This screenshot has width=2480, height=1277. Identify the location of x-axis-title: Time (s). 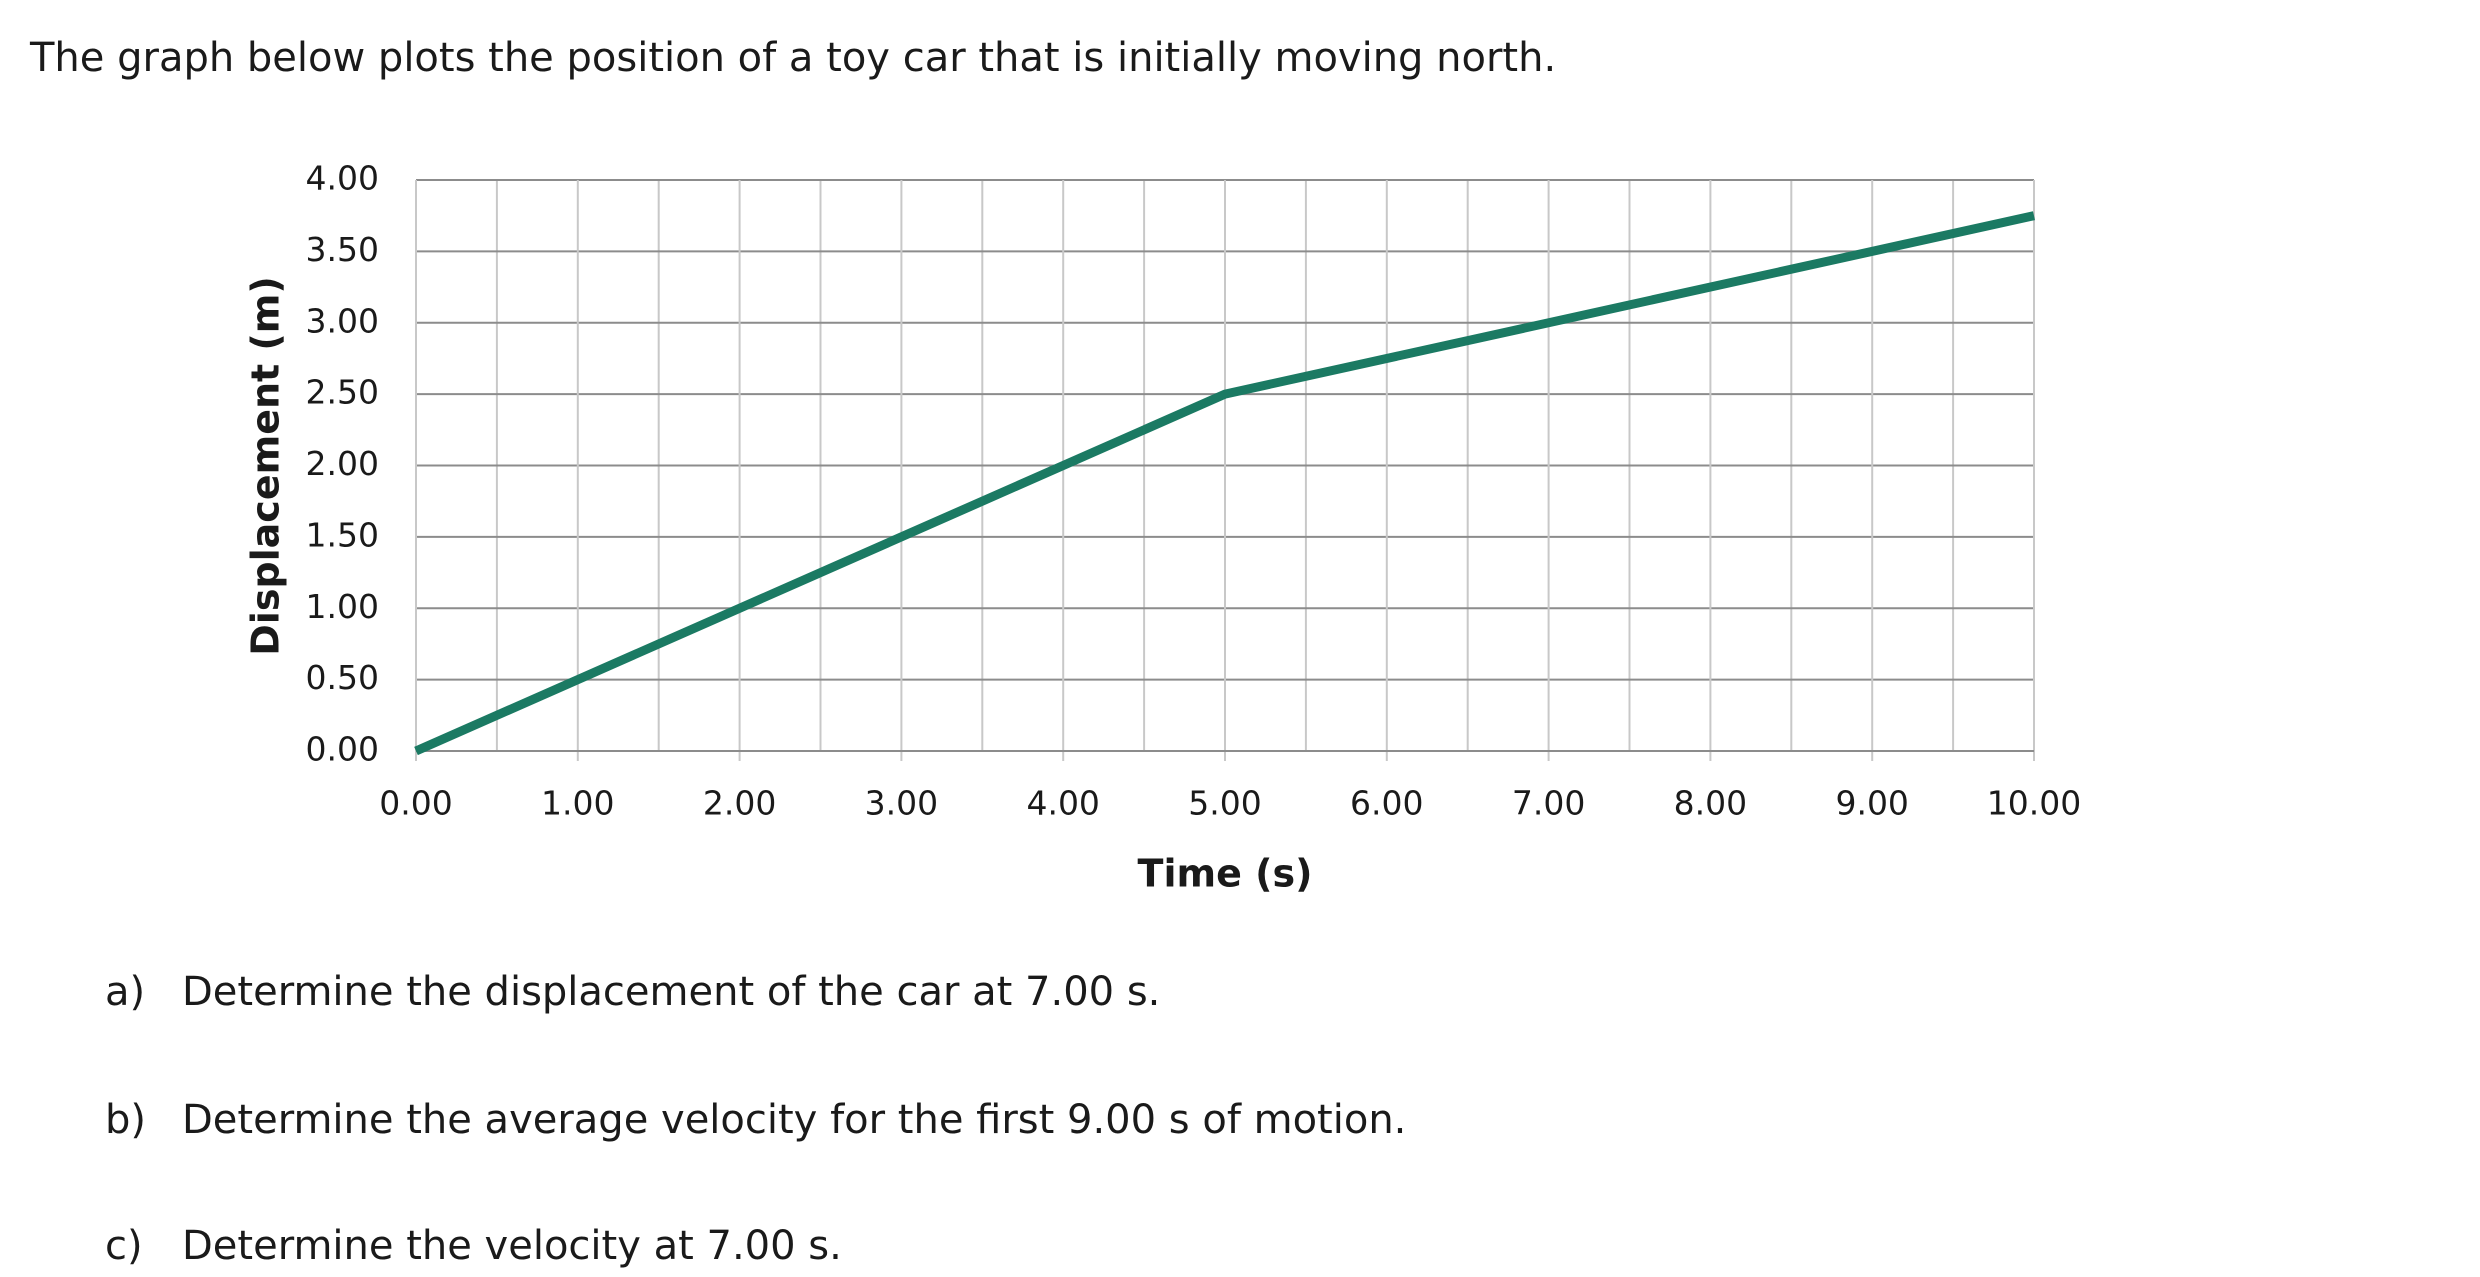
(1225, 874).